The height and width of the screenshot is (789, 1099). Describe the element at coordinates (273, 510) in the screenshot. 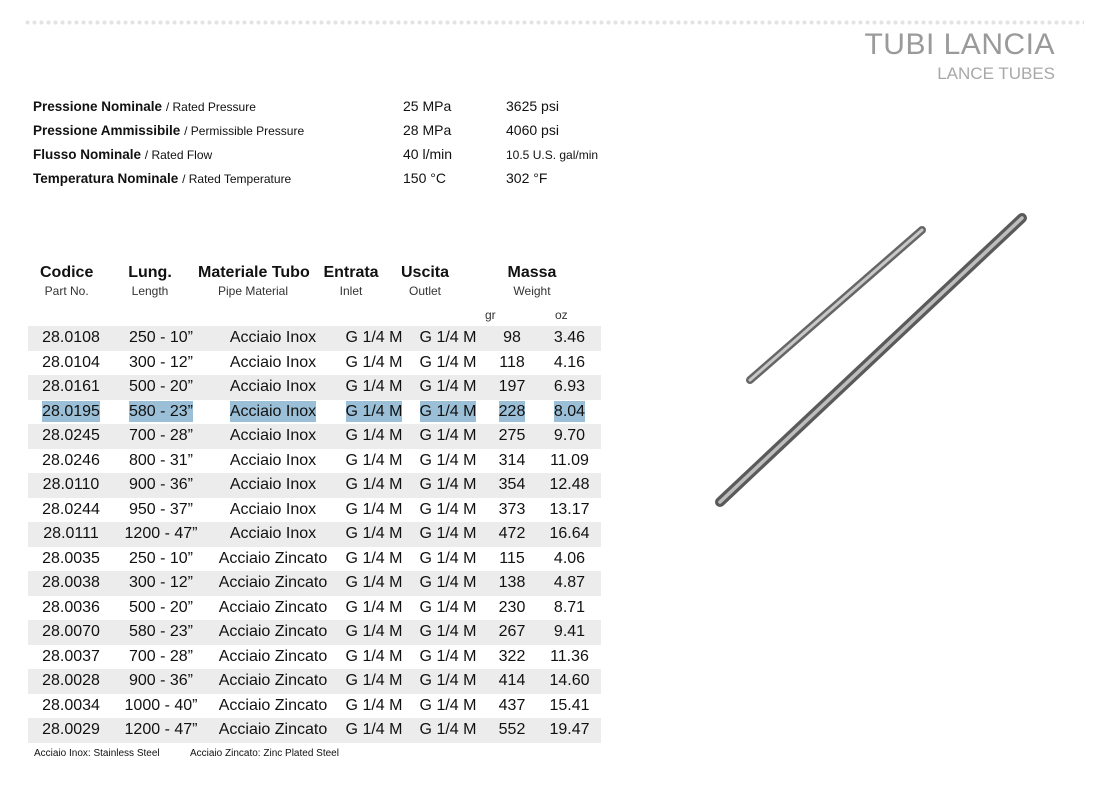

I see `cell-material: Acciaio Inox` at that location.